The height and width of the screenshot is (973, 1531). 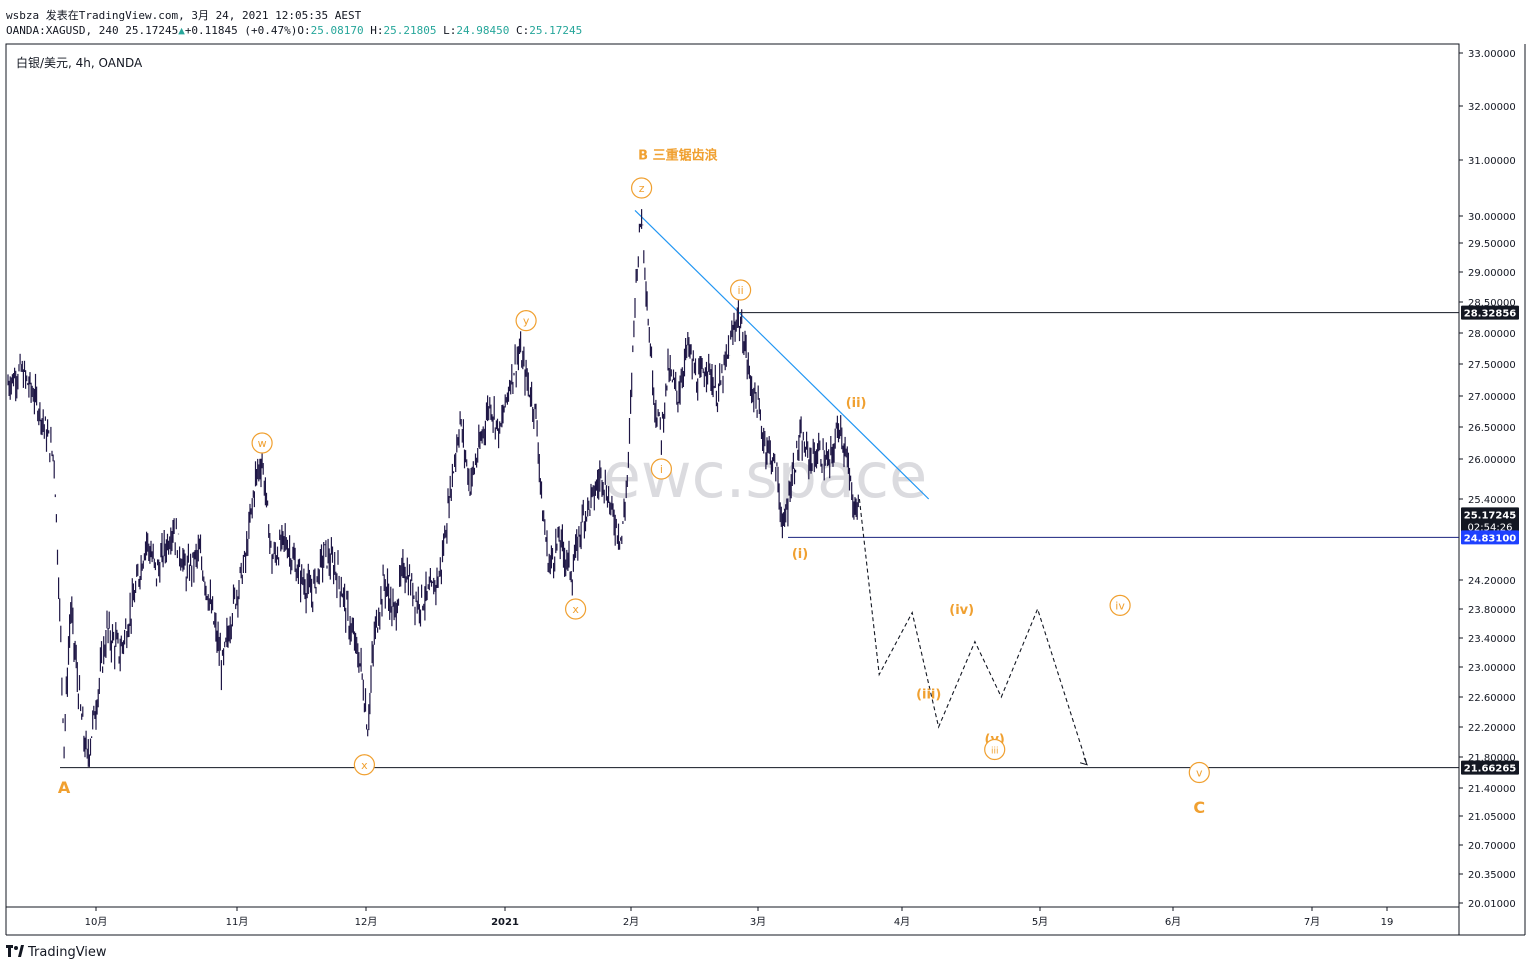 I want to click on y-tick-label: 21.80000, so click(x=1492, y=758).